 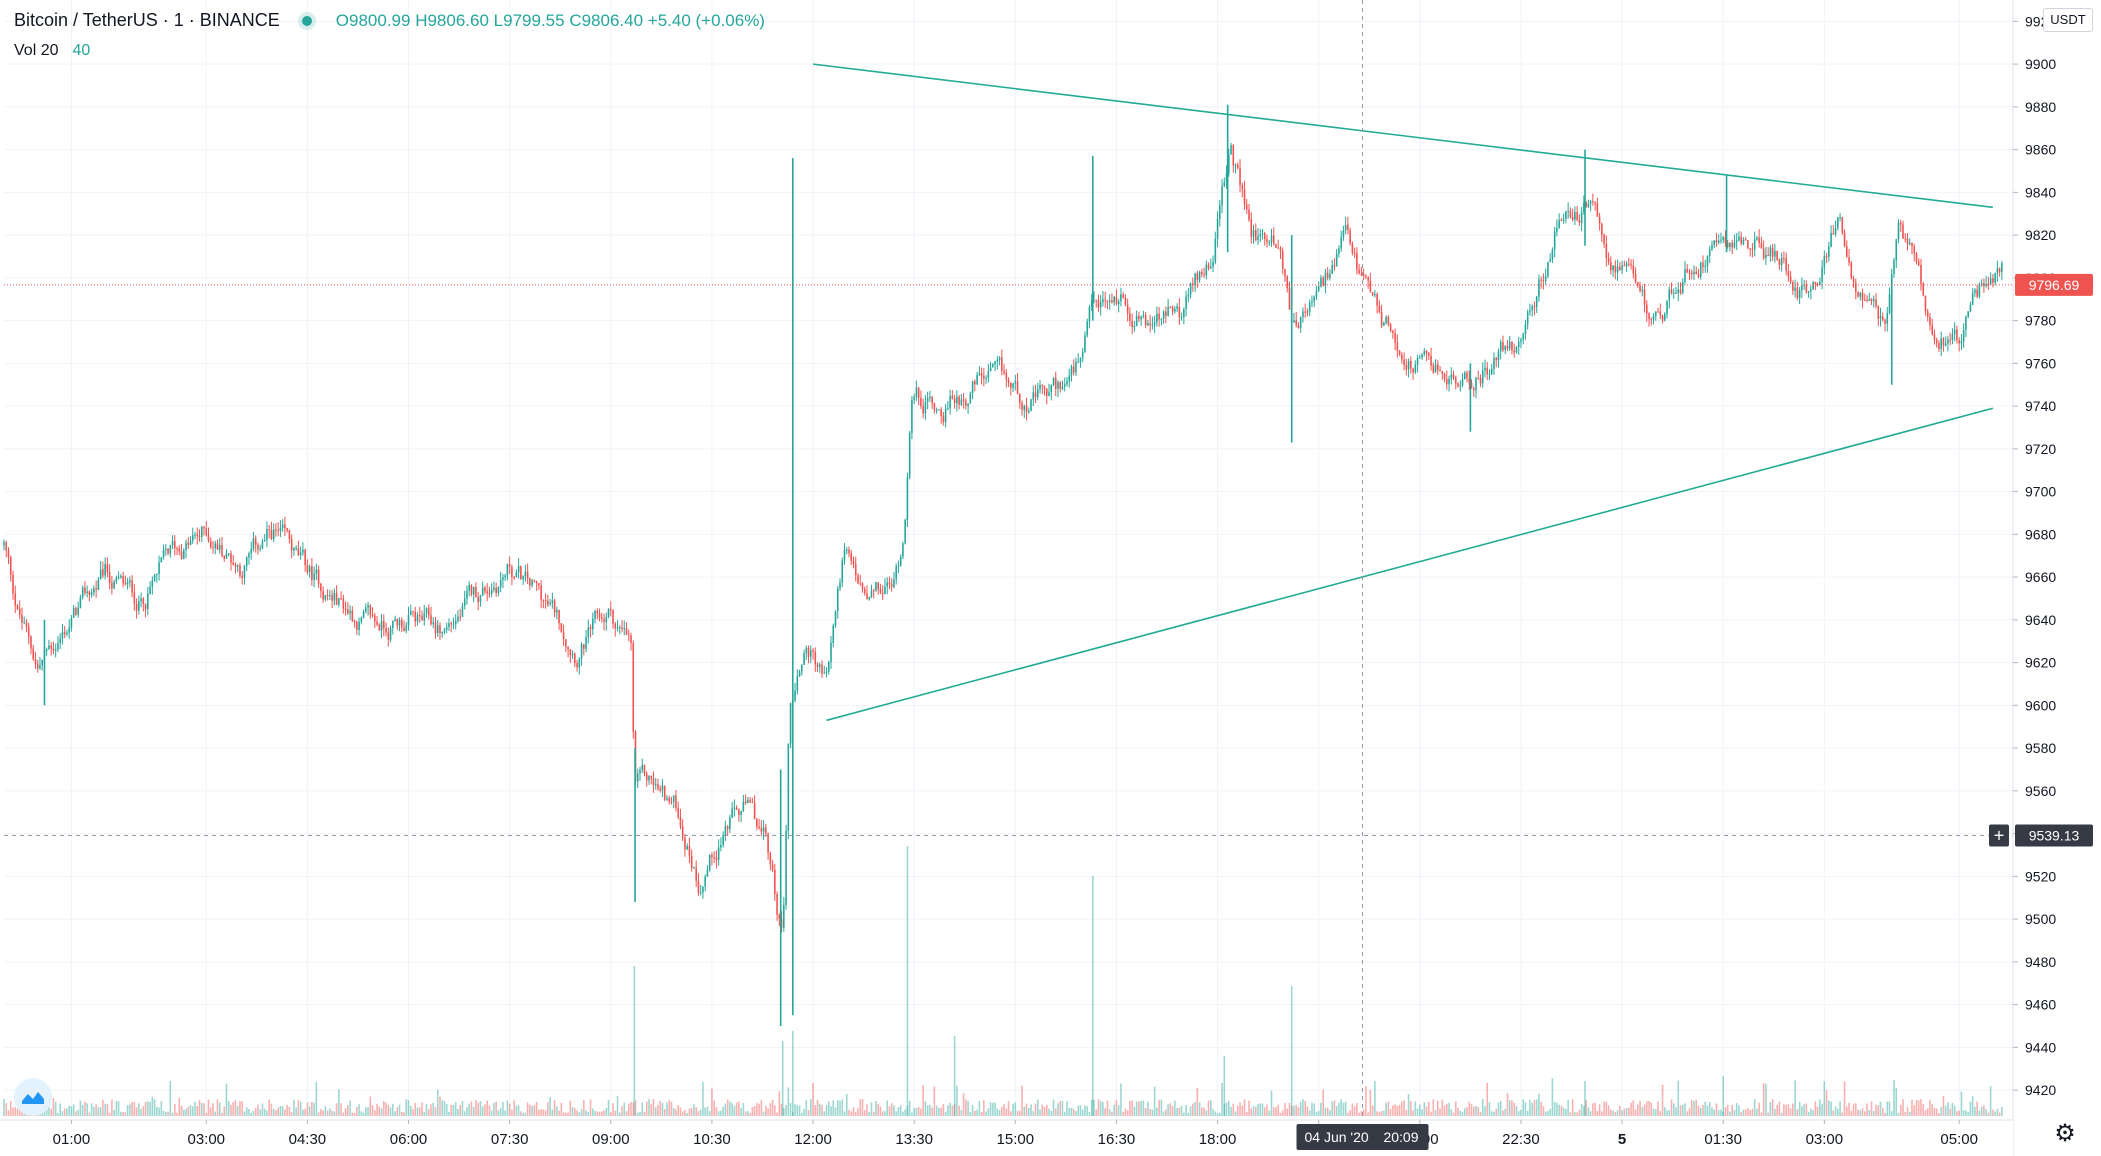 What do you see at coordinates (36, 50) in the screenshot?
I see `volume-label: Vol 20` at bounding box center [36, 50].